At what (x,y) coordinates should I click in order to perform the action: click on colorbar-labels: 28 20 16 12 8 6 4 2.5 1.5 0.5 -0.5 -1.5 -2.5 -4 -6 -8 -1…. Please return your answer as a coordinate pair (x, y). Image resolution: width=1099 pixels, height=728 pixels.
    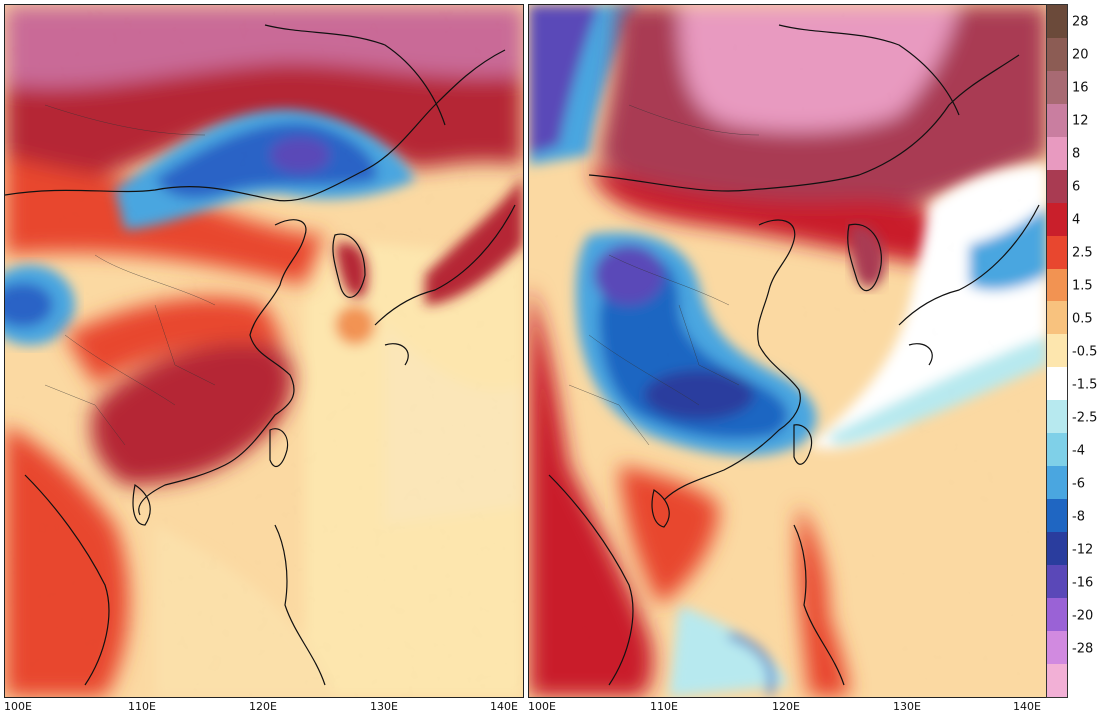
    Looking at the image, I should click on (1084, 350).